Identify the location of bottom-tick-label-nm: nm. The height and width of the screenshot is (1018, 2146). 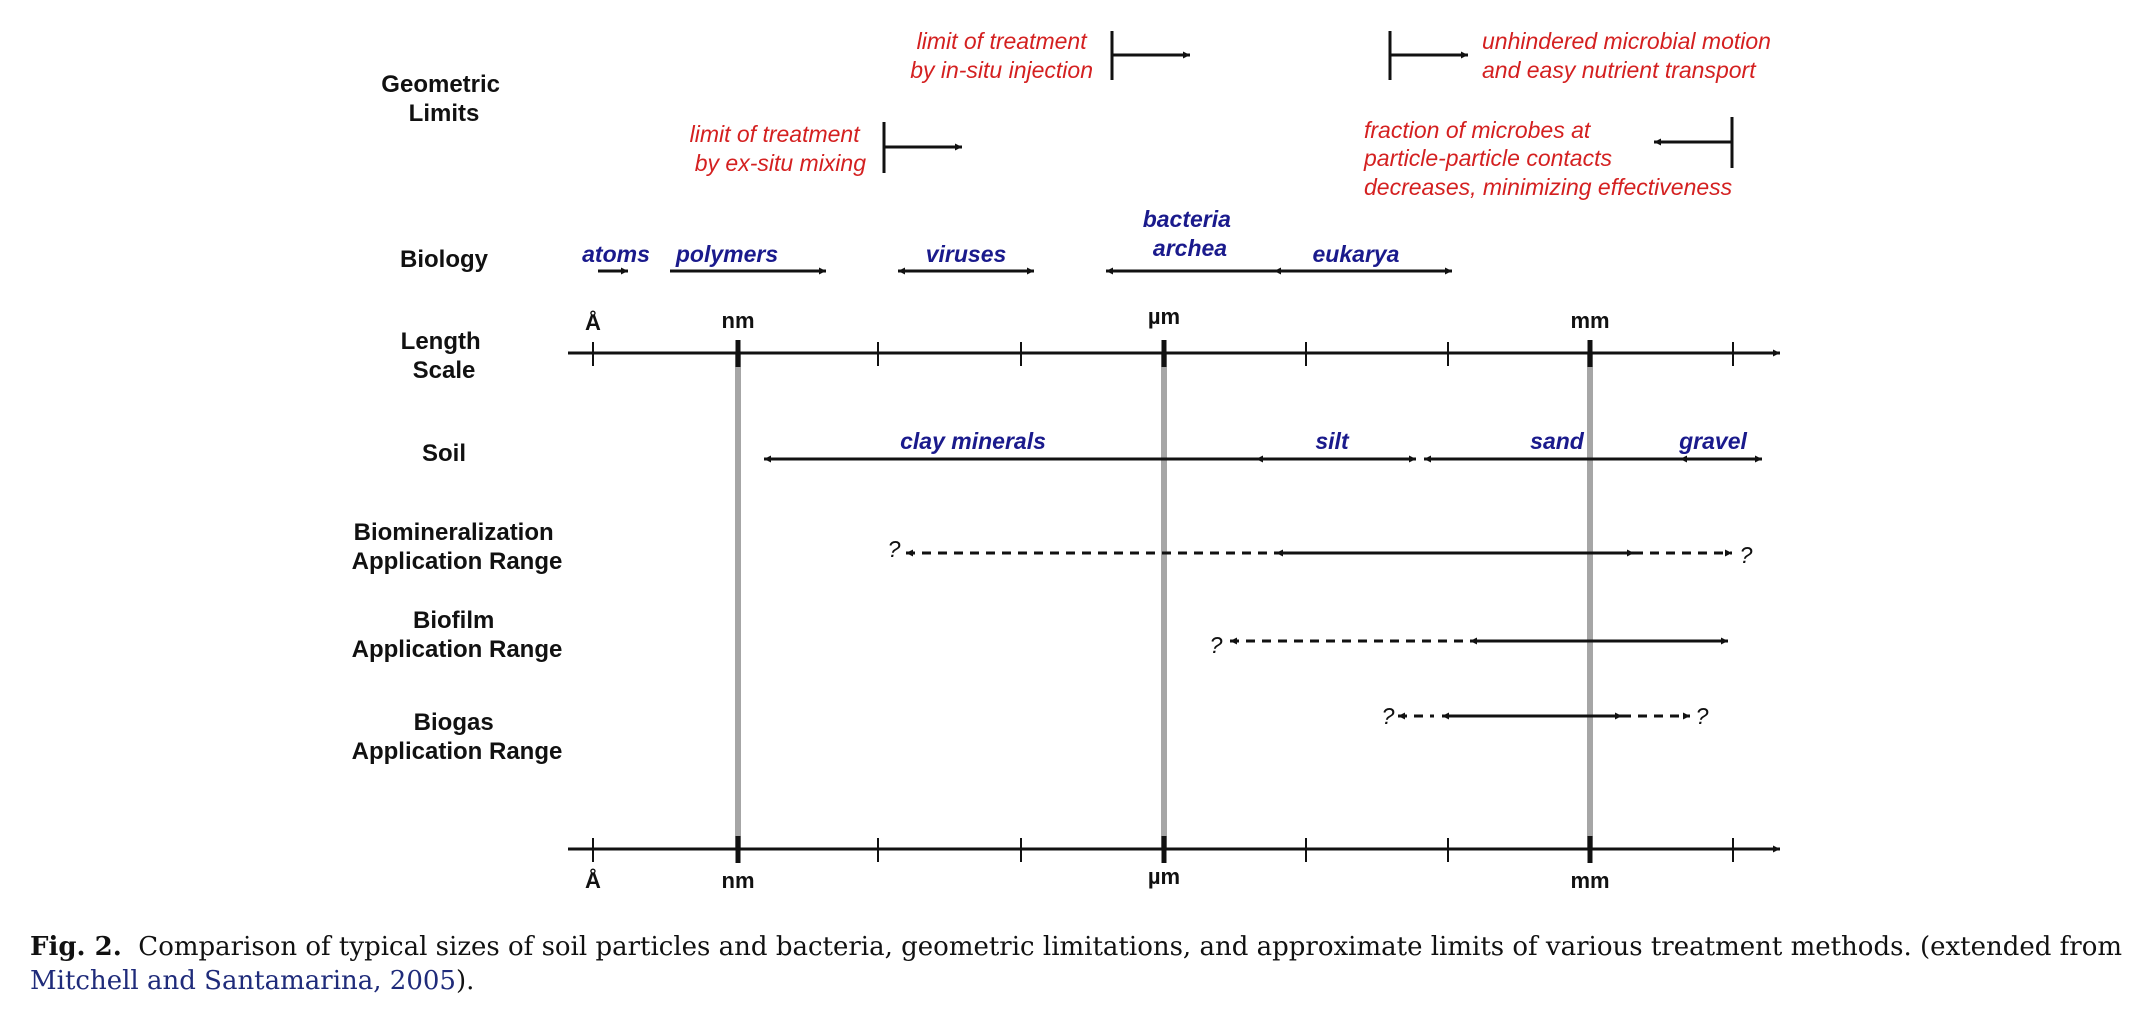
(738, 880).